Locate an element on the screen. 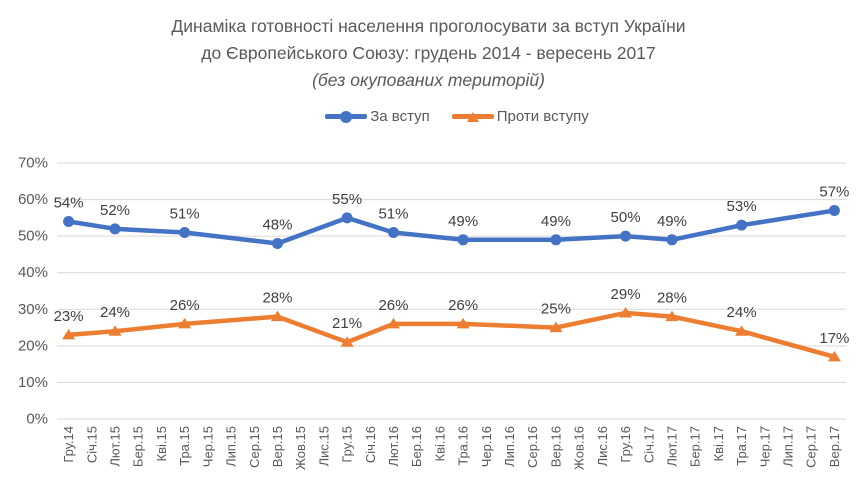 The width and height of the screenshot is (857, 496). line-circle-marker-icon is located at coordinates (346, 116).